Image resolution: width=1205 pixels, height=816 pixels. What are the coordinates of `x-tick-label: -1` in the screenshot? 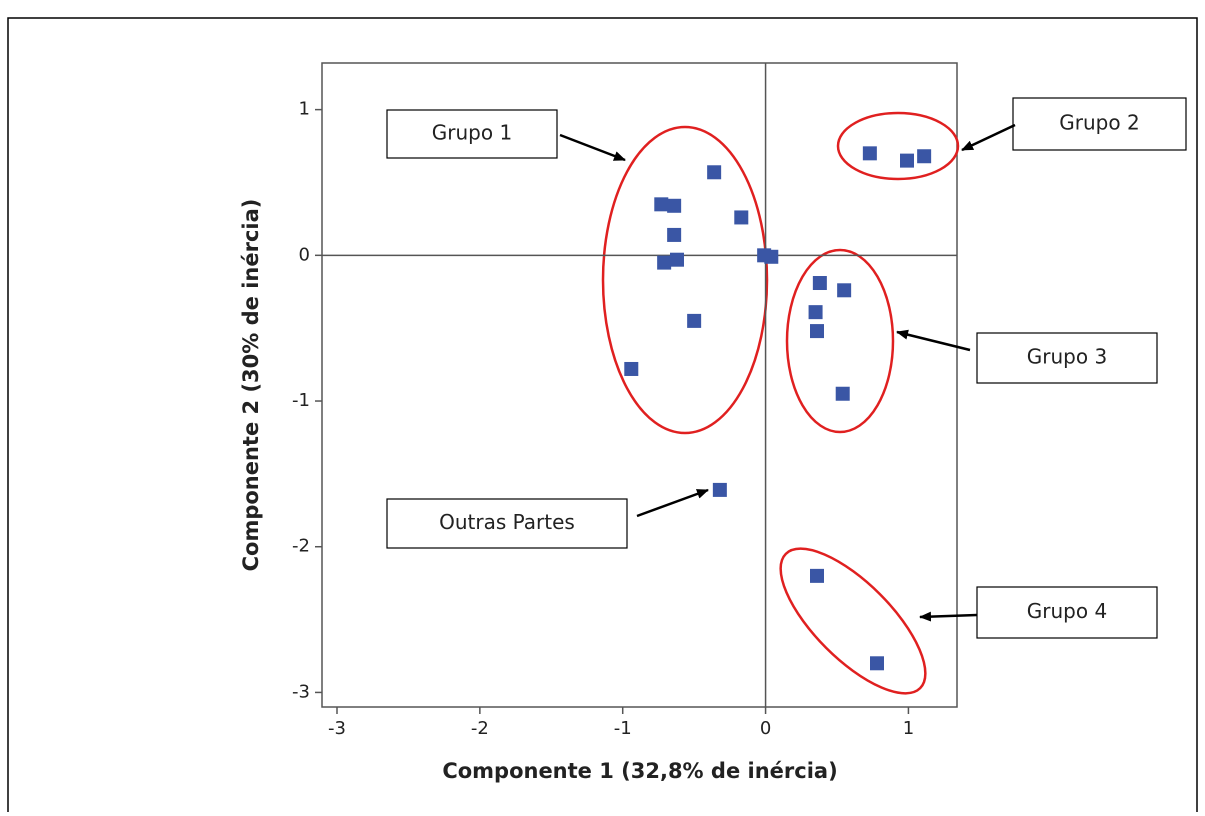 It's located at (623, 728).